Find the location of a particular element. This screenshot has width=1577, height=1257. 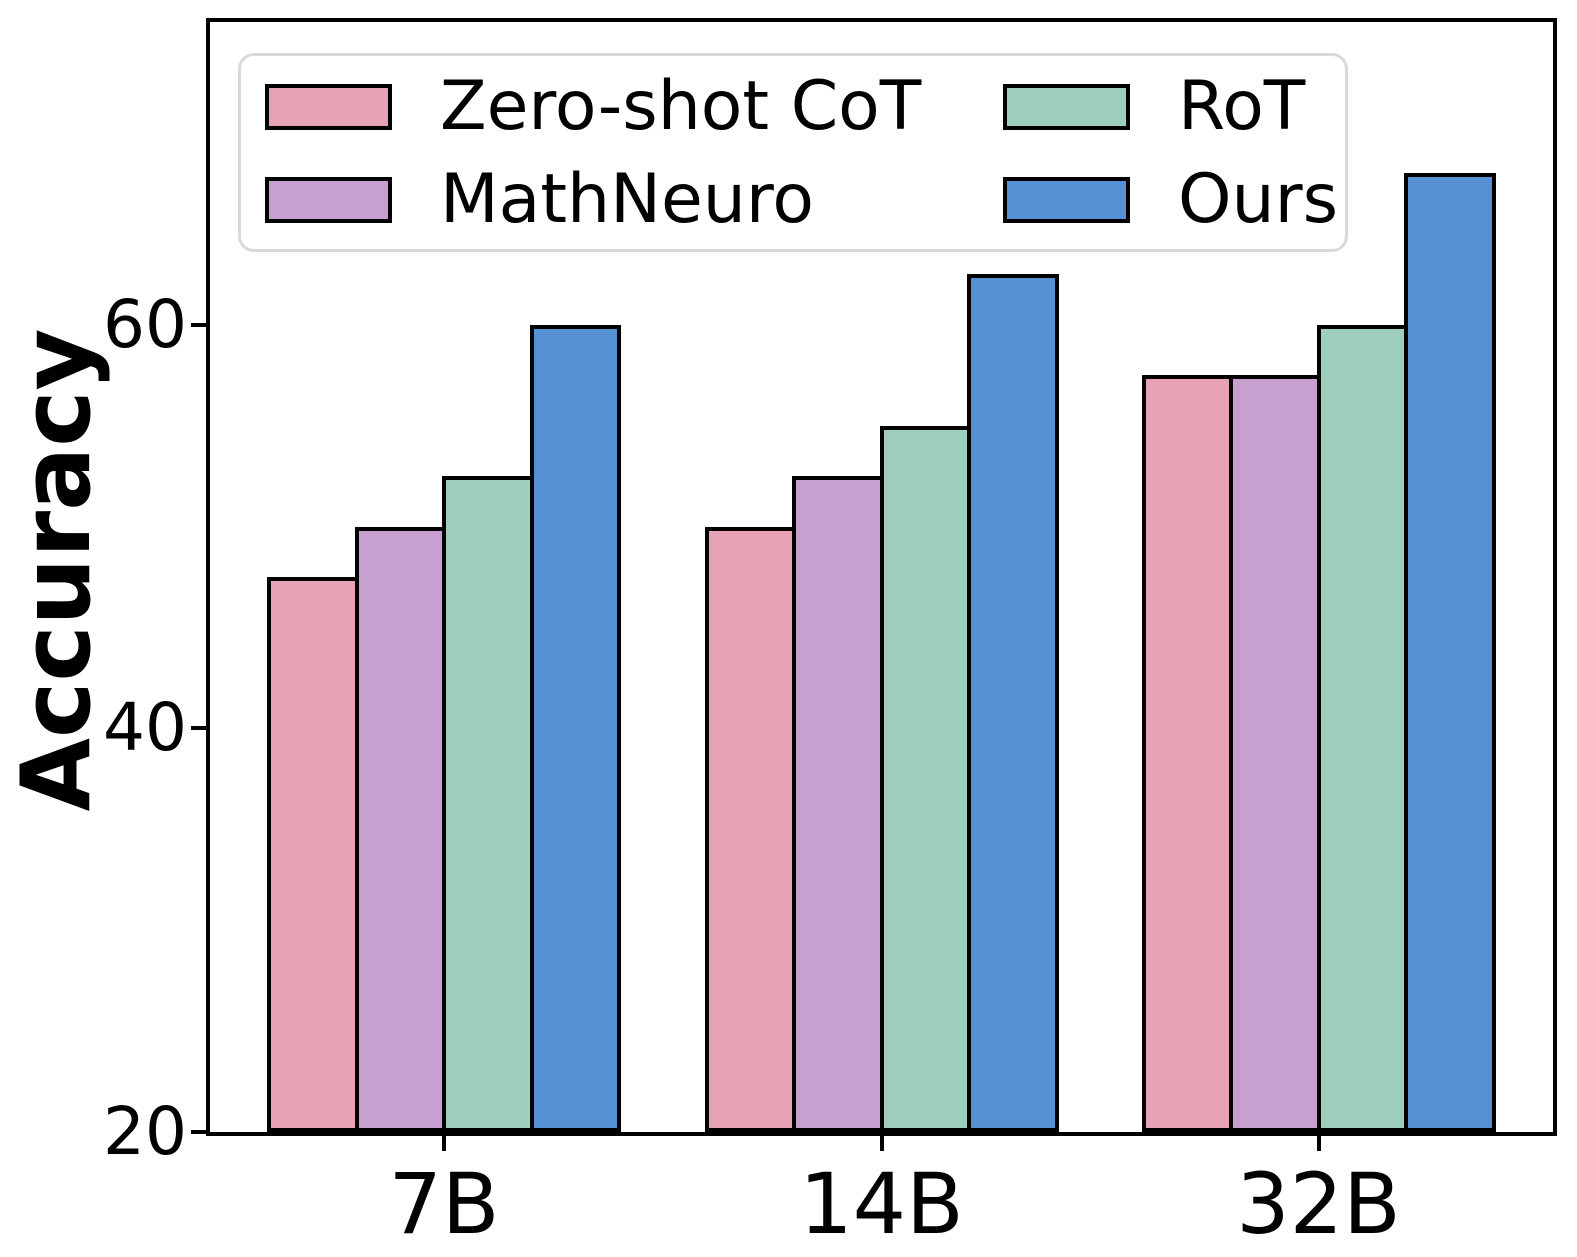

bar-32B-mathneuro is located at coordinates (1275, 753).